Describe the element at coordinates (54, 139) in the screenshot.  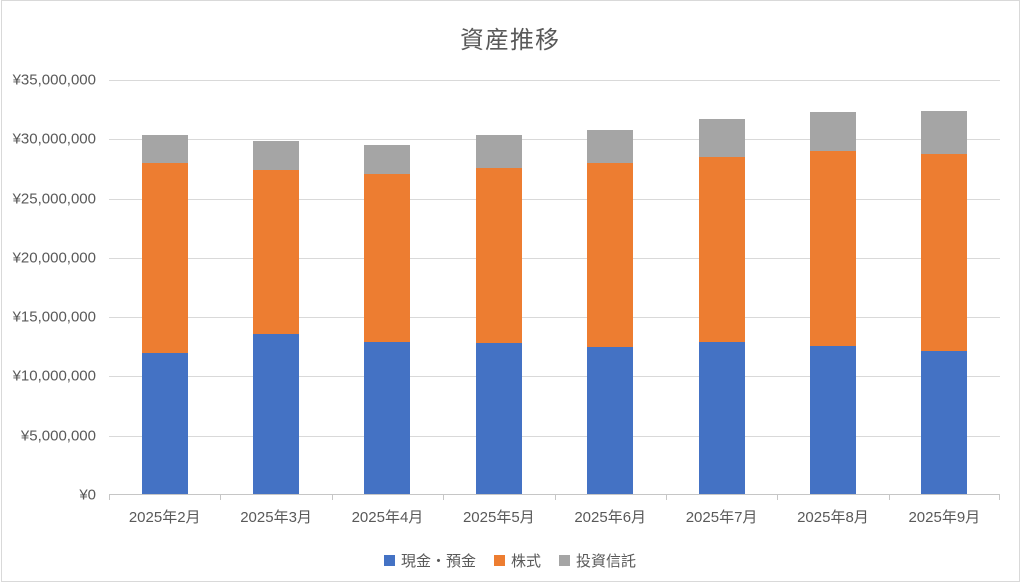
I see `y-tick-label: ¥30,000,000` at that location.